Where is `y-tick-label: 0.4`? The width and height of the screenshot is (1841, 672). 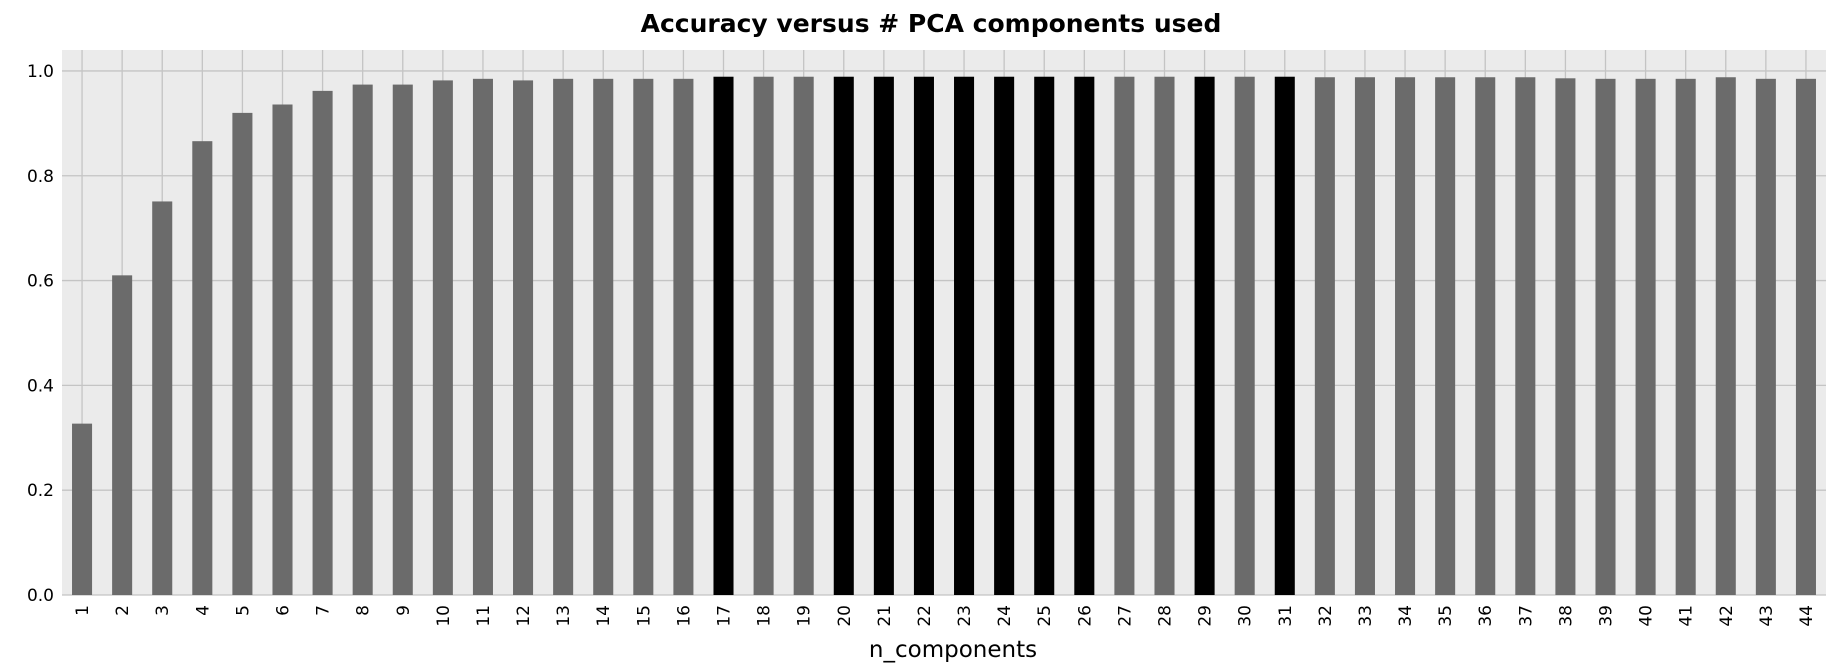 y-tick-label: 0.4 is located at coordinates (40, 386).